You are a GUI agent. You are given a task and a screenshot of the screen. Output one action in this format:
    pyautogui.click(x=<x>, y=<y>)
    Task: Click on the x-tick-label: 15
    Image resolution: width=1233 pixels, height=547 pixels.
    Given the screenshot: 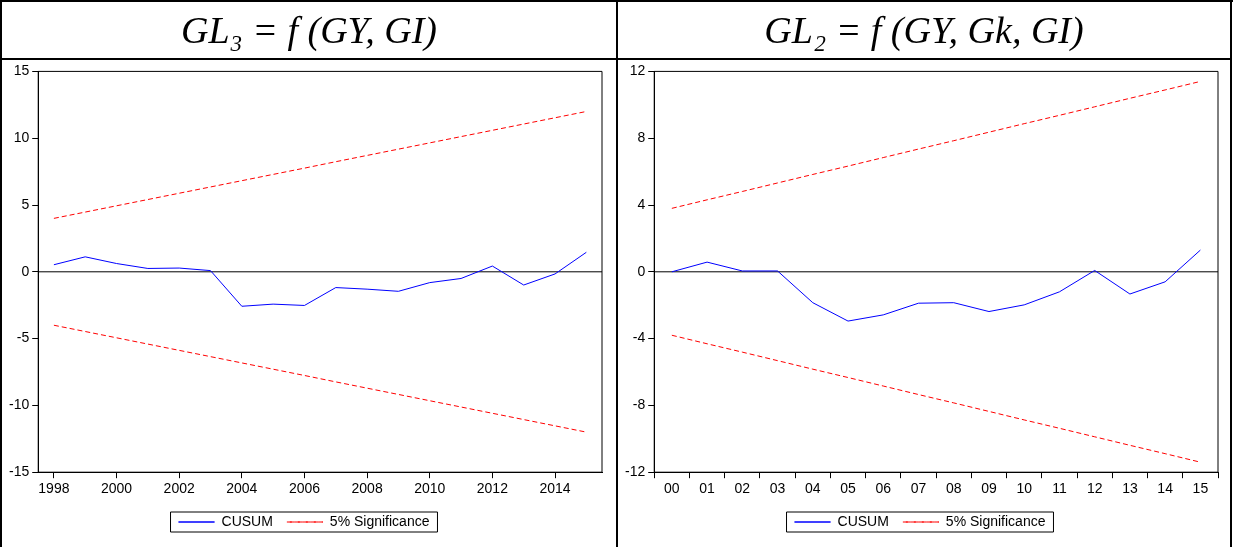 What is the action you would take?
    pyautogui.click(x=1200, y=488)
    